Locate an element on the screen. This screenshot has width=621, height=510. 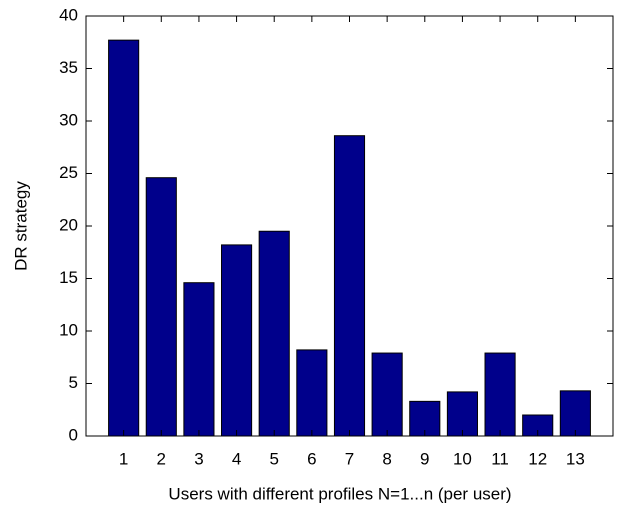
x-tick-label: 11 is located at coordinates (500, 458).